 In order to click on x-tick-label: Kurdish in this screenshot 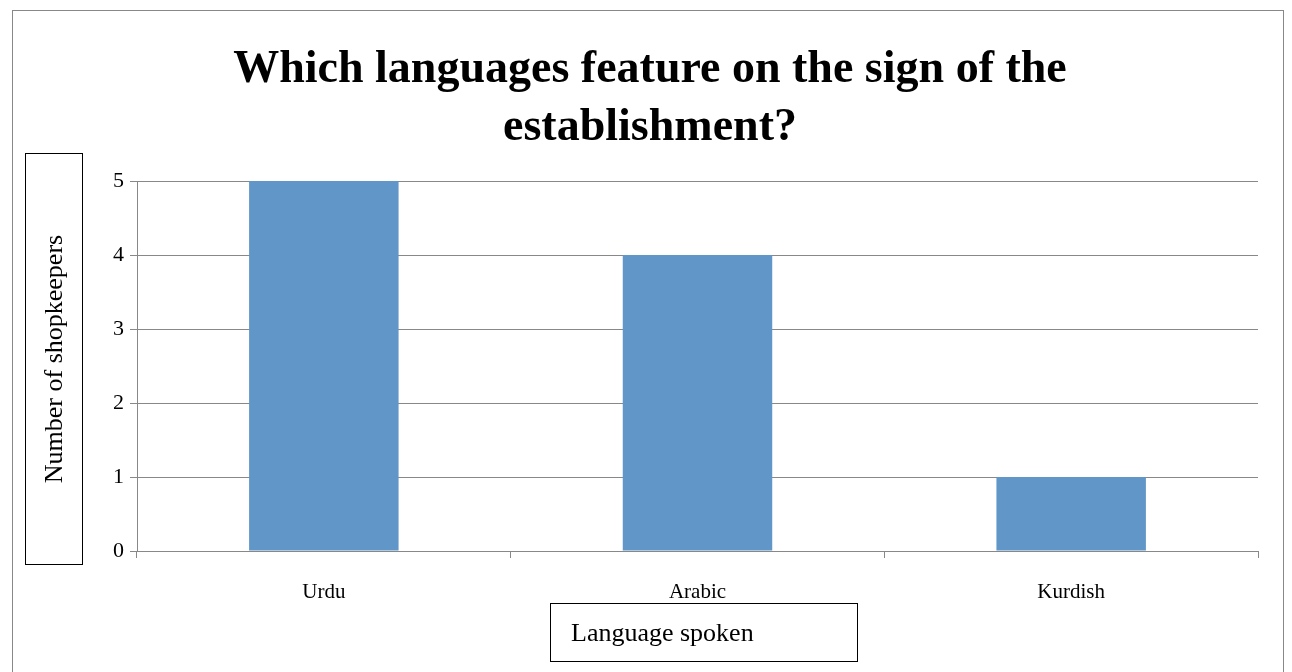, I will do `click(1071, 591)`.